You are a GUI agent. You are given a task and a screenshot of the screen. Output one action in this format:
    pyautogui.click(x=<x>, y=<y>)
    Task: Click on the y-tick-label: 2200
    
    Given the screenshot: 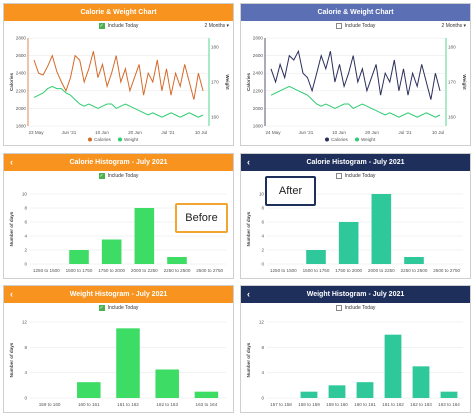 What is the action you would take?
    pyautogui.click(x=21, y=90)
    